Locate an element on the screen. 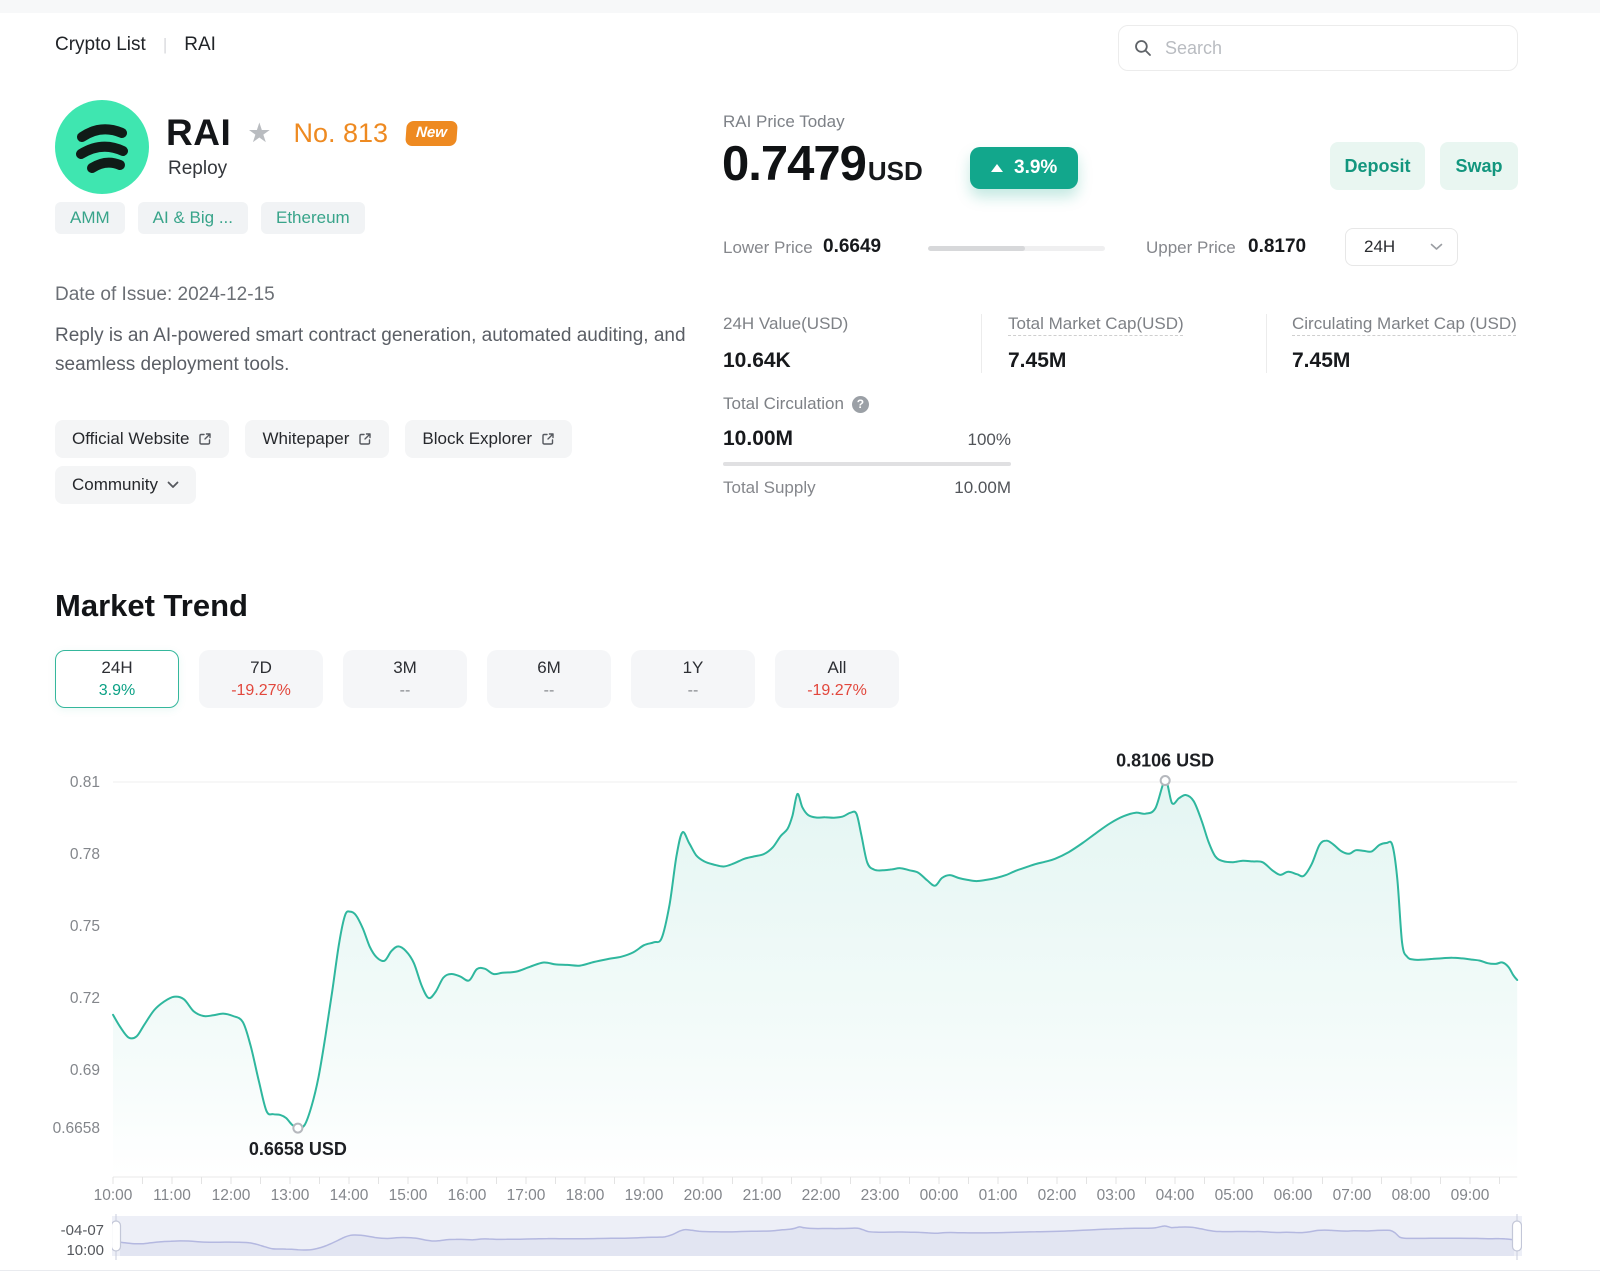 The height and width of the screenshot is (1284, 1600). token-tags: AMM AI & Big ... Ethereum is located at coordinates (210, 218).